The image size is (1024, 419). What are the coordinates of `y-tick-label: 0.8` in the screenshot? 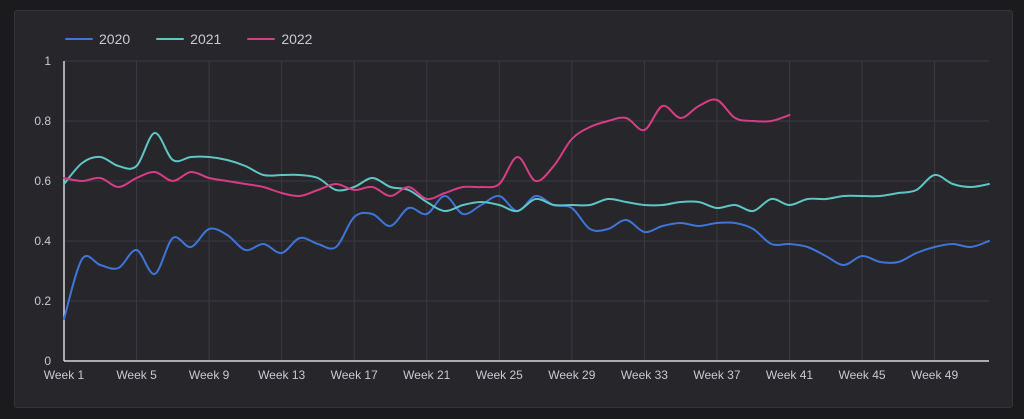 It's located at (42, 121).